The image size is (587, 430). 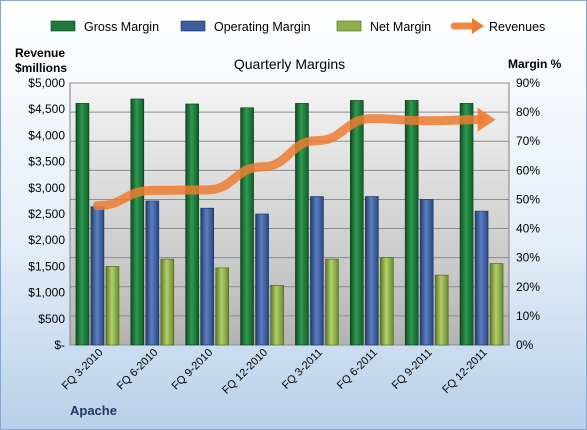 I want to click on revenues-arrowhead, so click(x=486, y=119).